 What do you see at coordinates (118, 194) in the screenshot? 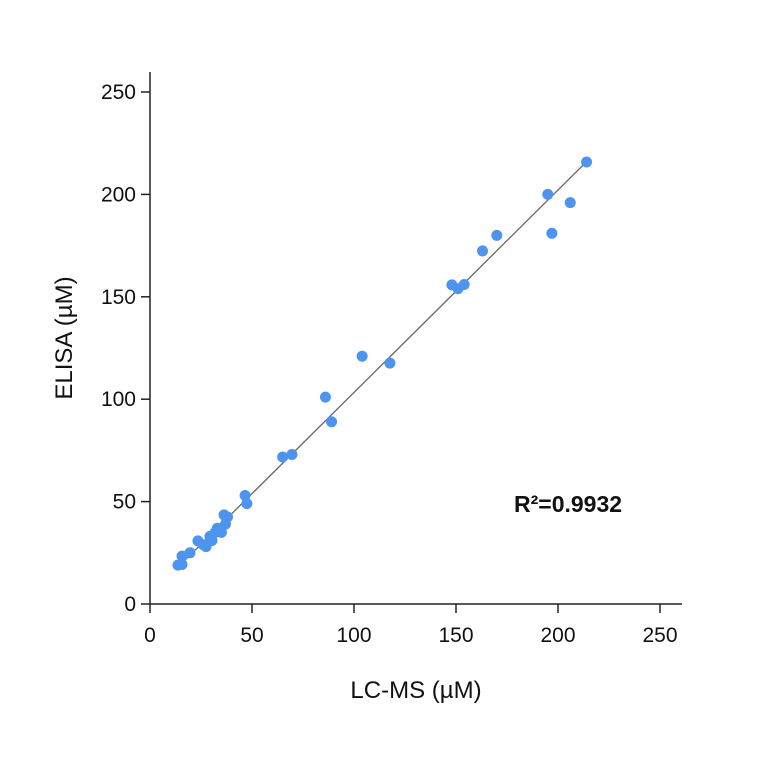
I see `y-tick-label: 200` at bounding box center [118, 194].